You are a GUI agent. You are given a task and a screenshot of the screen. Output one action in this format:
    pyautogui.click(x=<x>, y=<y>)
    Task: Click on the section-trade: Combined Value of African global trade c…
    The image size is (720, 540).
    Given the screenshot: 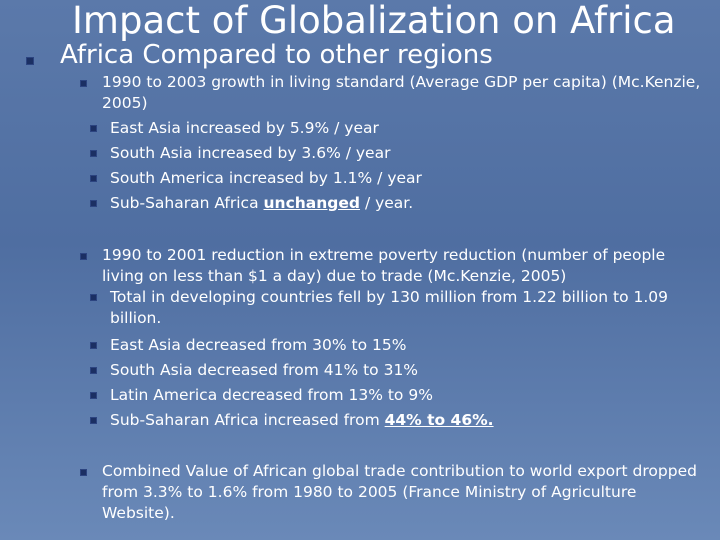 What is the action you would take?
    pyautogui.click(x=395, y=492)
    